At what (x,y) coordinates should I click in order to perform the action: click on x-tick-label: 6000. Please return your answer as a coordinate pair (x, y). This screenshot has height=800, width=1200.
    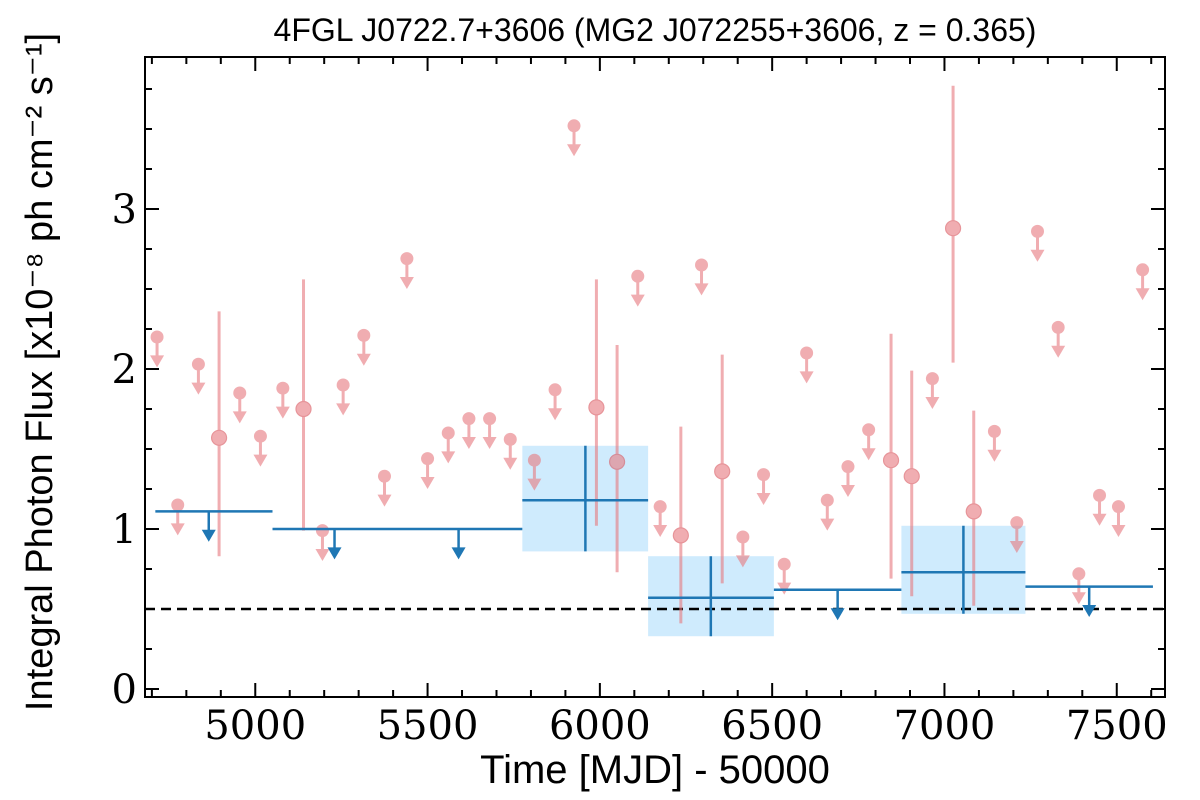
    Looking at the image, I should click on (600, 726).